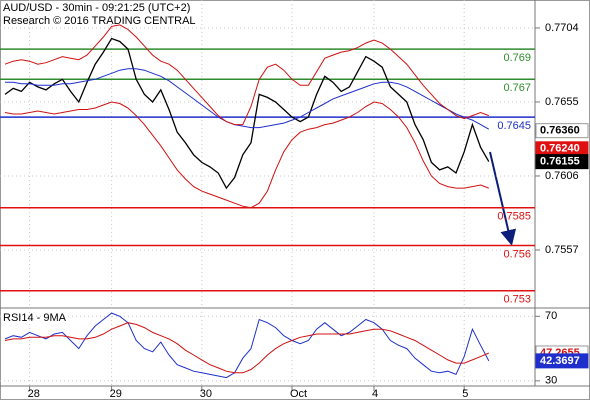  I want to click on x-tick-label: Oct, so click(298, 394).